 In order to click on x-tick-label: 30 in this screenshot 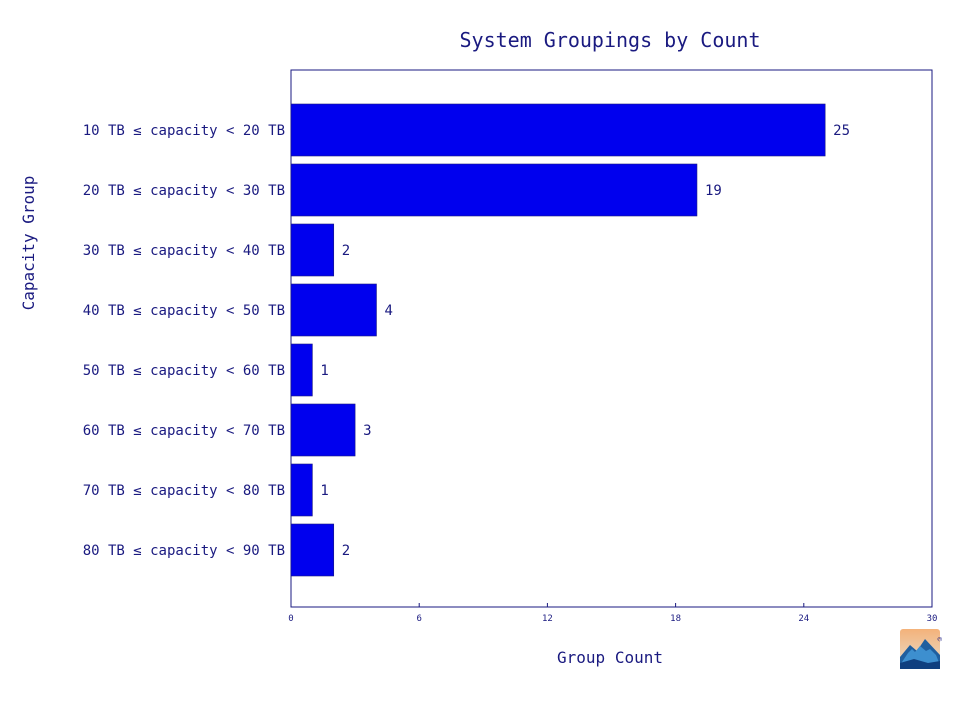, I will do `click(932, 619)`.